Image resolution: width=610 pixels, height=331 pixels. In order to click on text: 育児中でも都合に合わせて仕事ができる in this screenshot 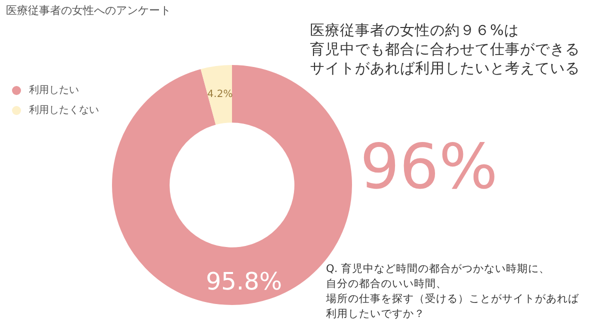, I will do `click(445, 50)`.